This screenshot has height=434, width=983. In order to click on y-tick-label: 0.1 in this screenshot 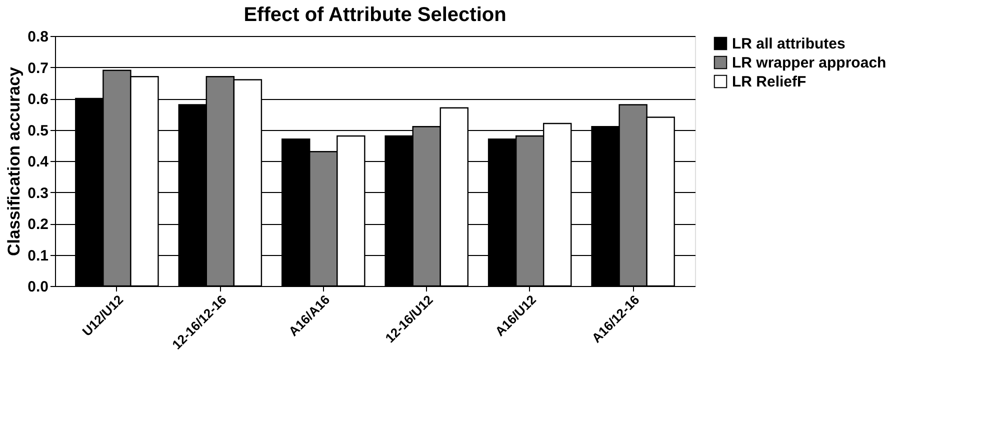, I will do `click(38, 255)`.